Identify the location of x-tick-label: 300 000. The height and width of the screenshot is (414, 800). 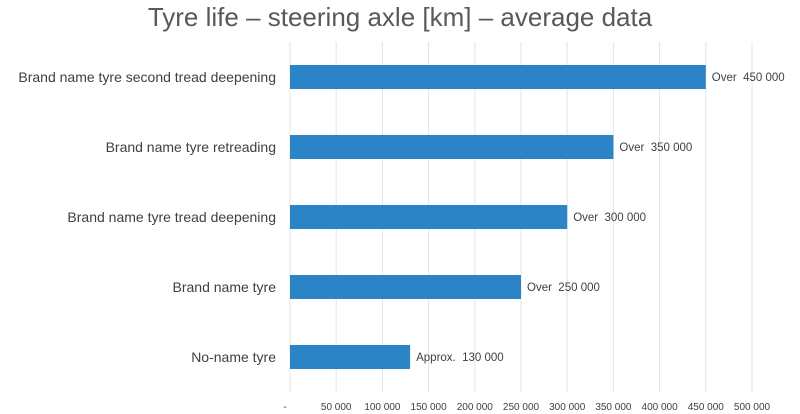
(567, 407).